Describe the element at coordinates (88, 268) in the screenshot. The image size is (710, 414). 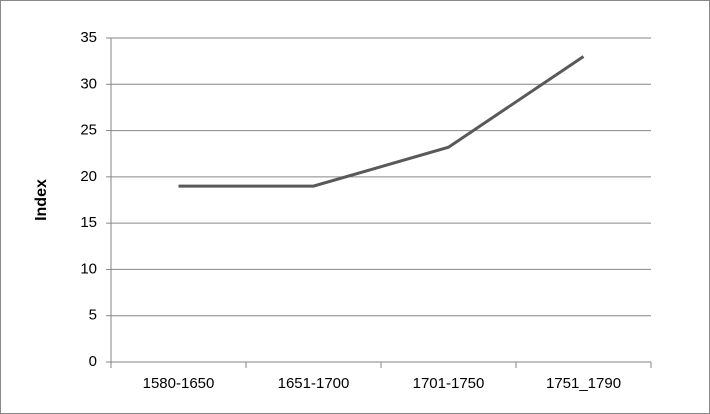
I see `y-tick-label: 10` at that location.